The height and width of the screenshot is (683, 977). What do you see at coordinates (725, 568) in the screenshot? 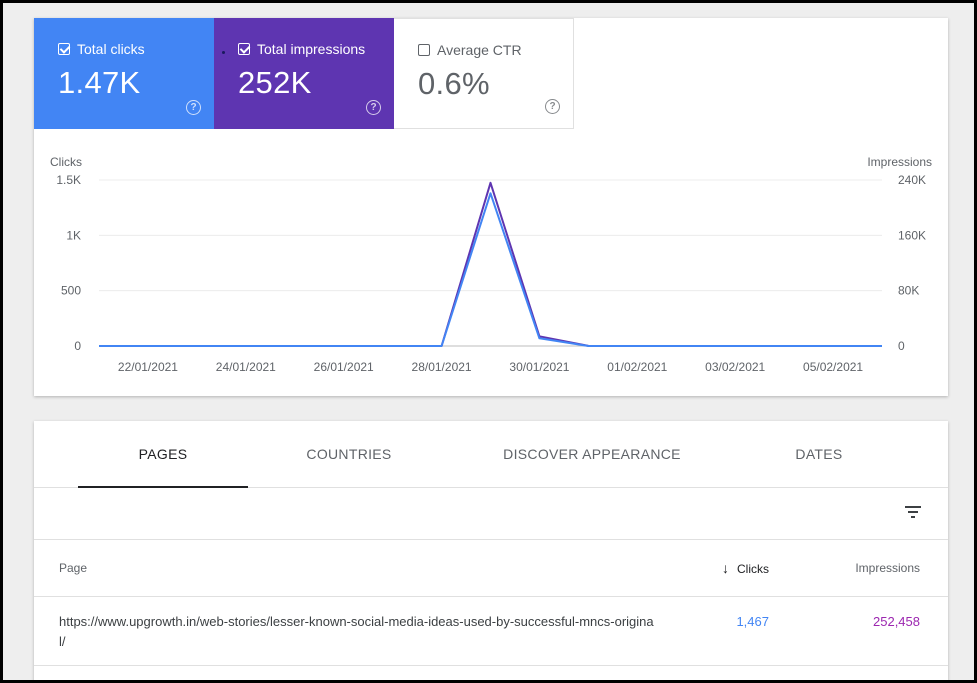
I see `sort-arrow-icon: ↓` at bounding box center [725, 568].